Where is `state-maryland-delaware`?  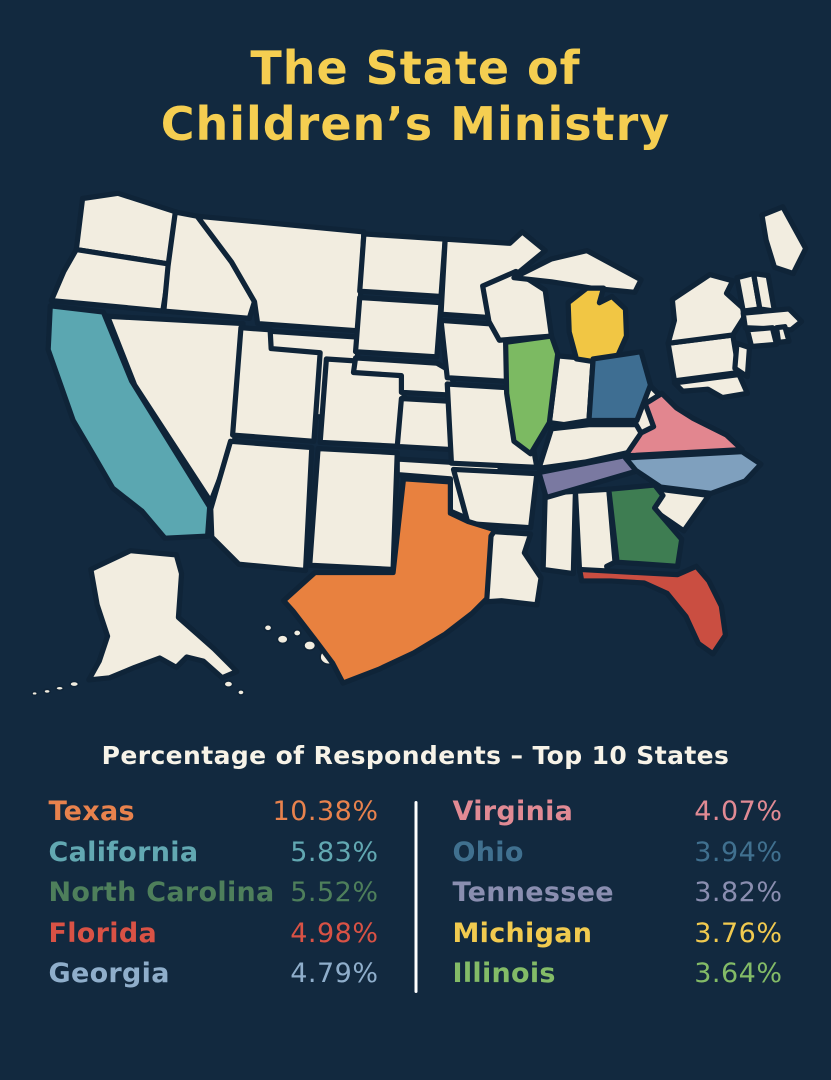
state-maryland-delaware is located at coordinates (710, 386).